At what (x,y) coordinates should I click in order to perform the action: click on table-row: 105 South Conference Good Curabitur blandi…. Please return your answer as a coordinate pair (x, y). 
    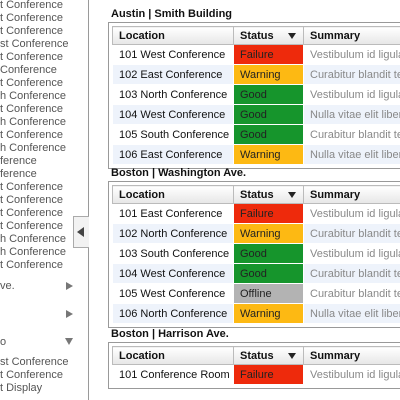
    Looking at the image, I should click on (256, 134).